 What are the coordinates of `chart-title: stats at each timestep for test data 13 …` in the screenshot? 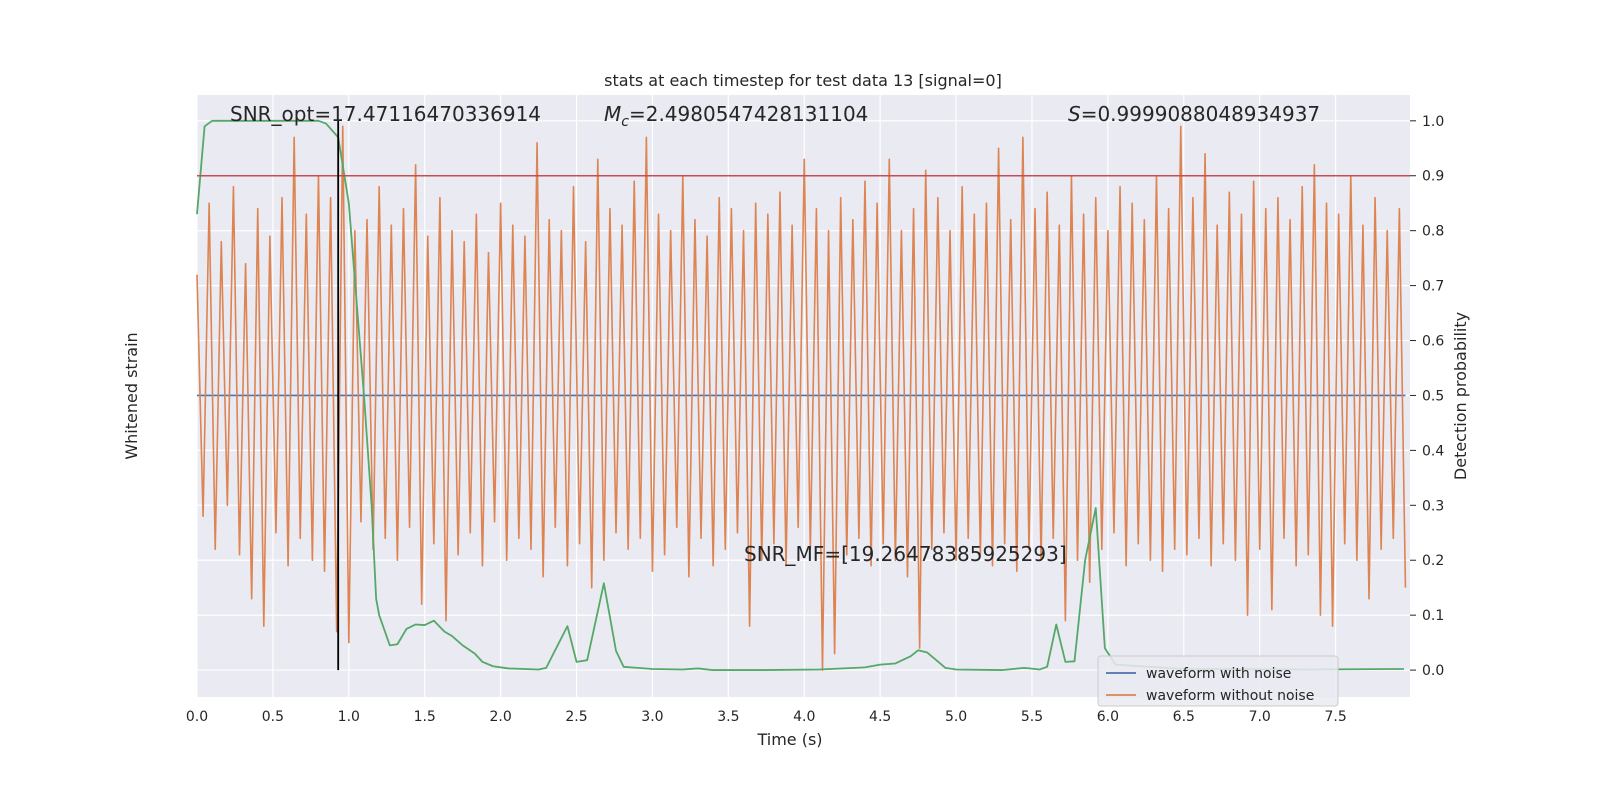 It's located at (803, 80).